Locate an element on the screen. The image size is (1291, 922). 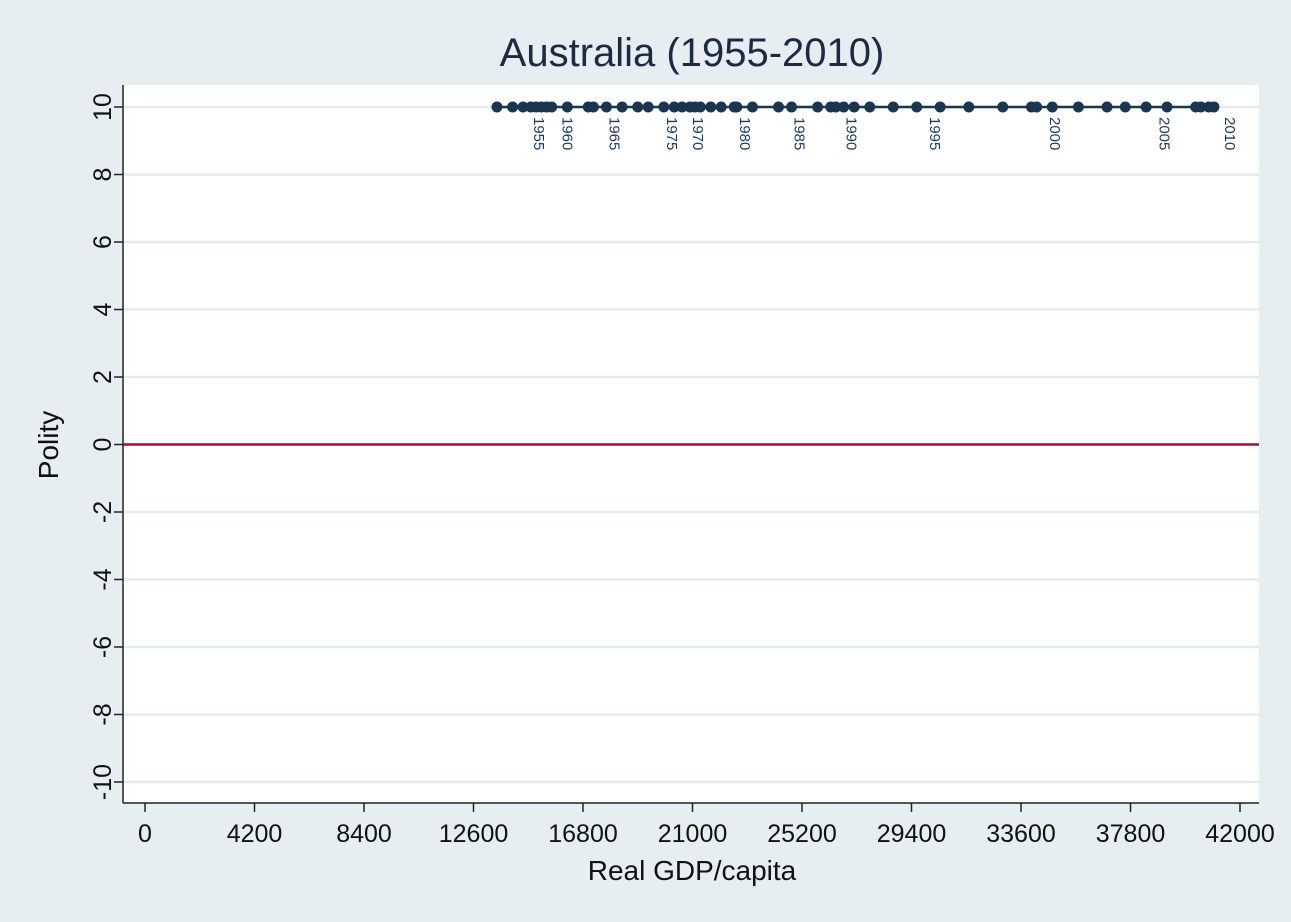
point-label: 2000 is located at coordinates (1054, 133).